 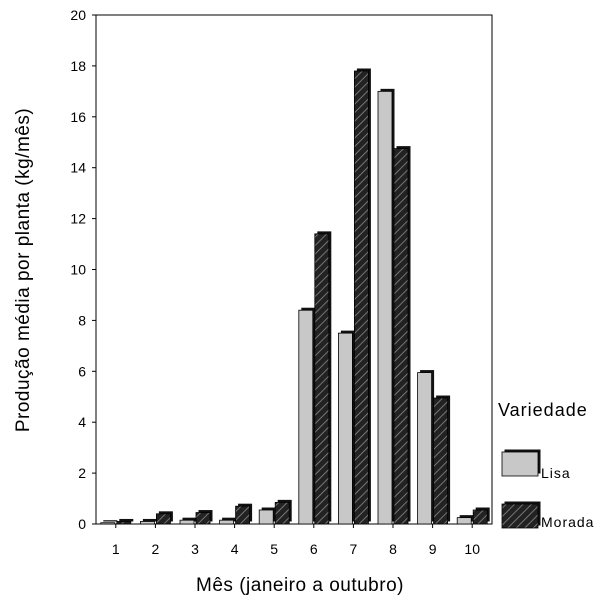 I want to click on legend-swatch-lisa, so click(x=520, y=464).